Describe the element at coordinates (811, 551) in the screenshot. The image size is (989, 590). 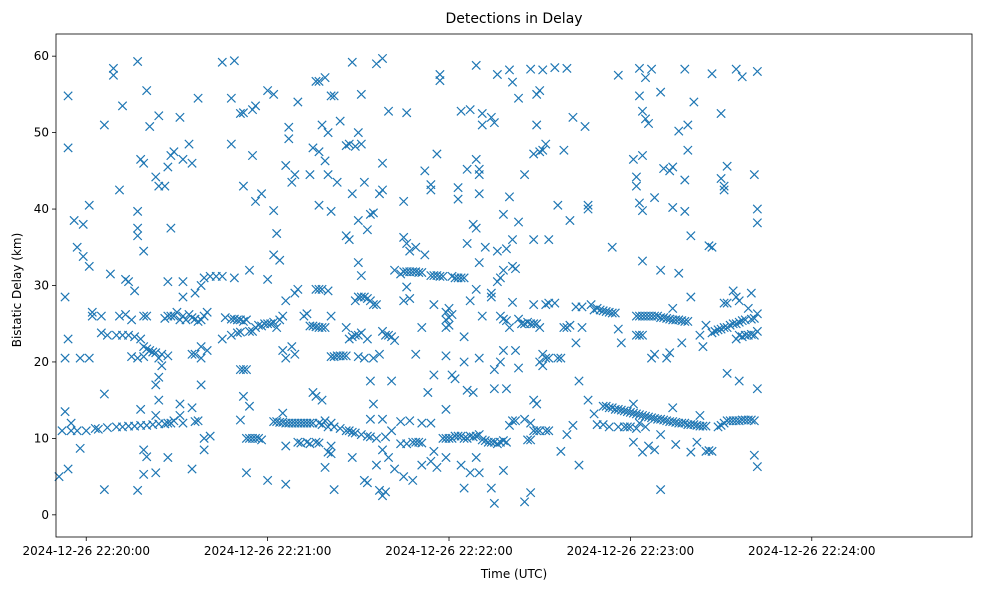
I see `x-tick-label: 2024-12-26 22:24:00` at that location.